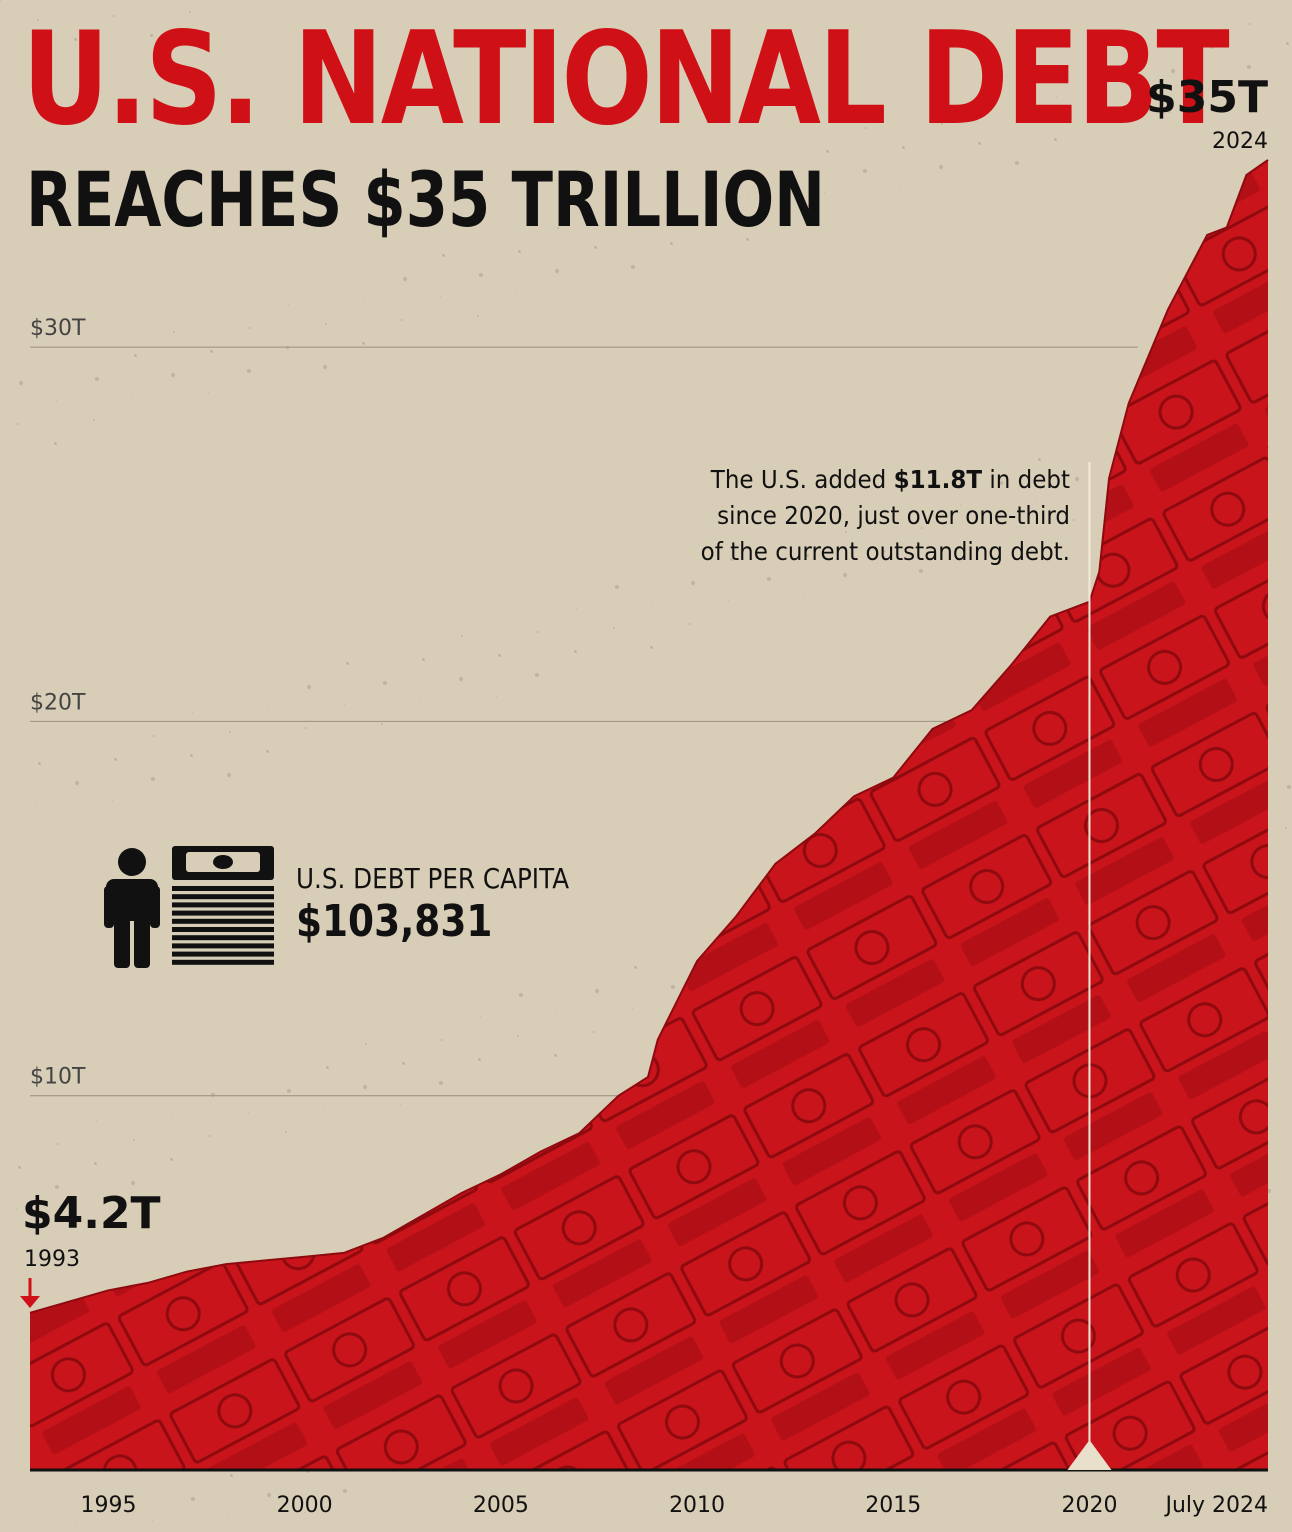  I want to click on x-tick-label: 2000, so click(305, 1505).